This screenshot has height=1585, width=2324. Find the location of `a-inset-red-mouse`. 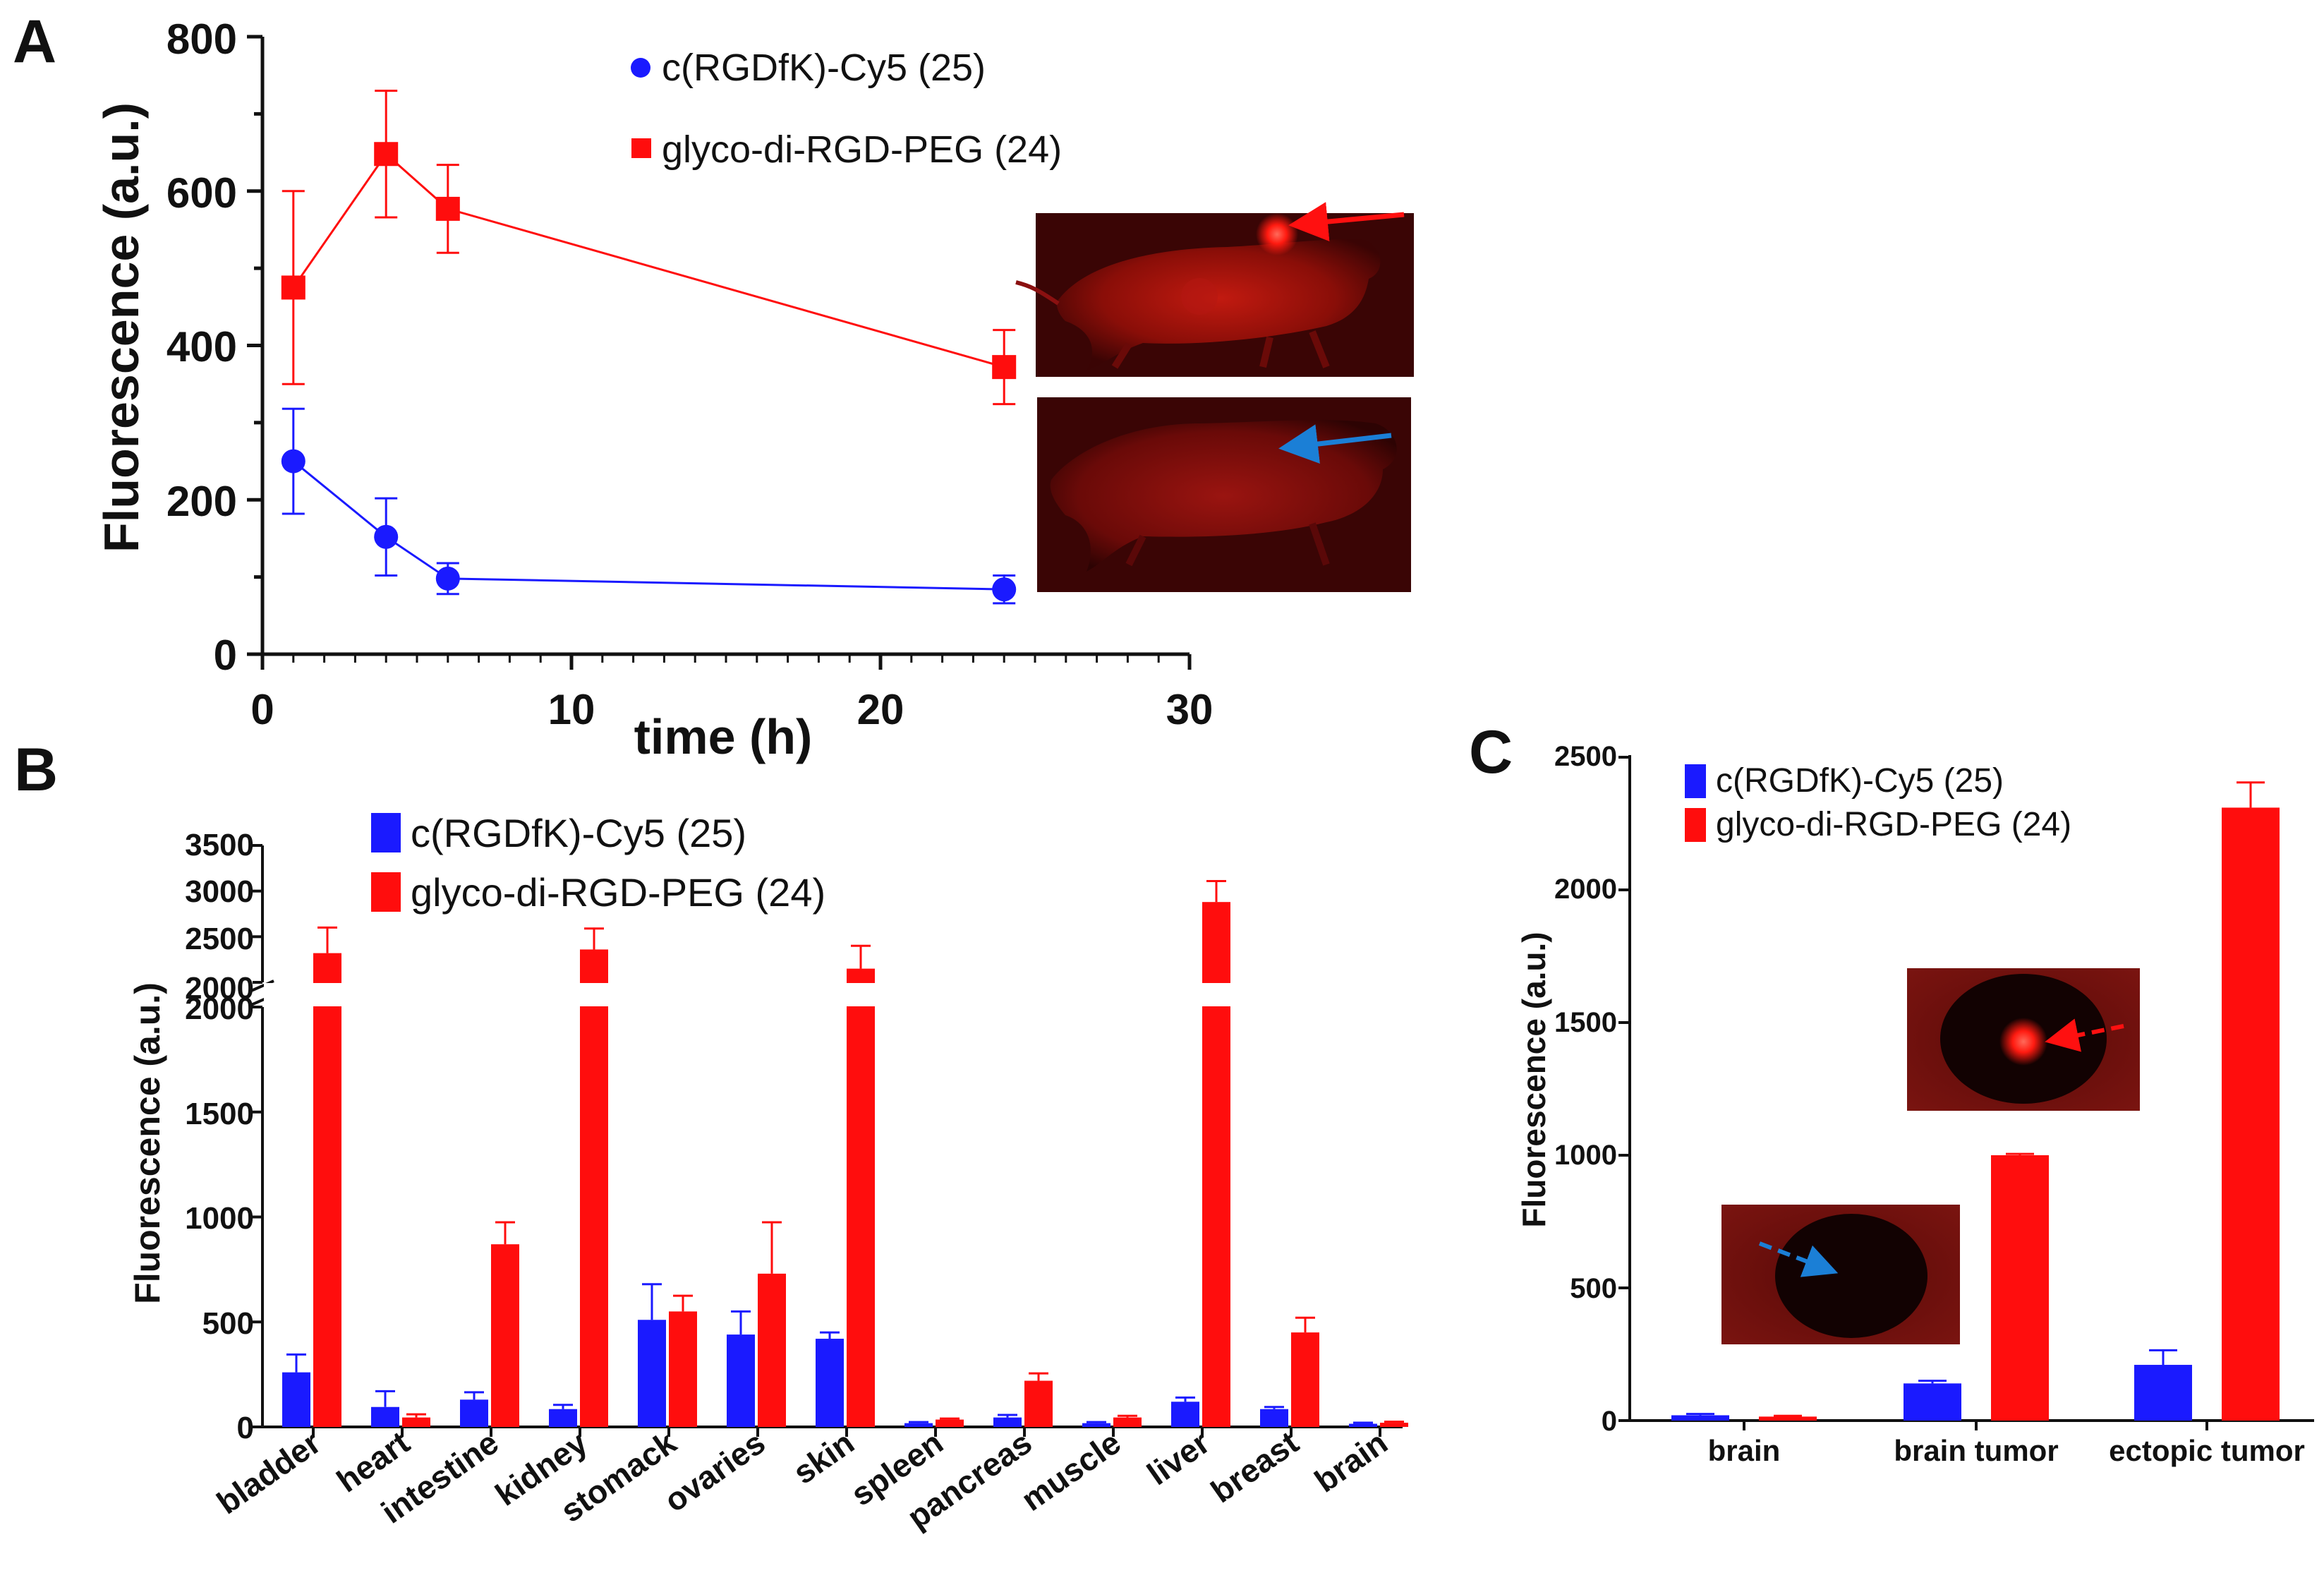

a-inset-red-mouse is located at coordinates (1214, 289).